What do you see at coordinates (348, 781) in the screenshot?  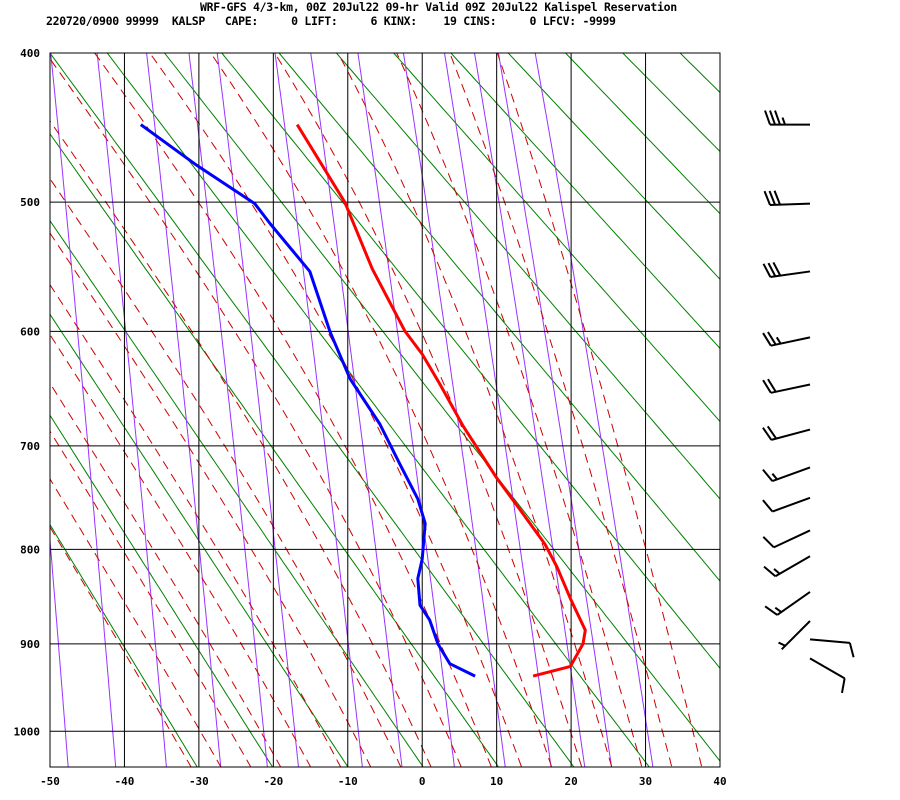 I see `x-tick-label: -10` at bounding box center [348, 781].